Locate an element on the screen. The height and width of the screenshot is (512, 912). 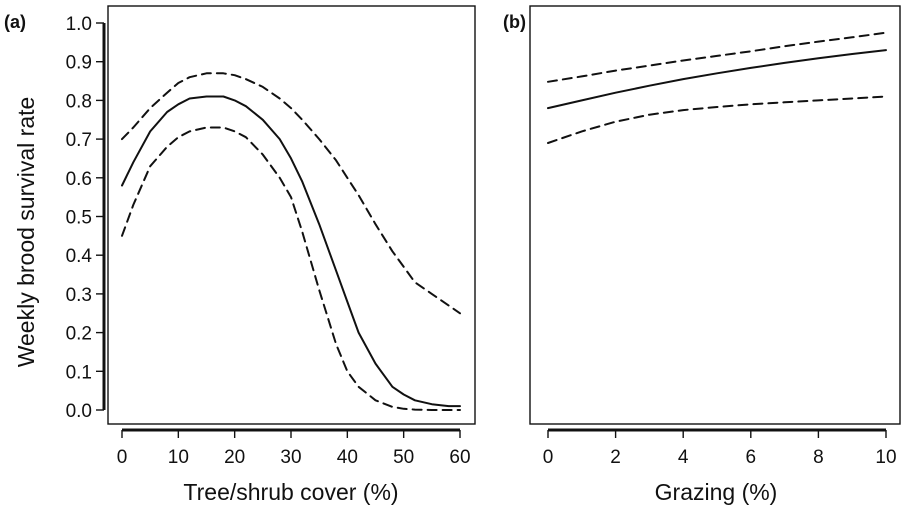
panel-b-lower-line is located at coordinates (717, 119).